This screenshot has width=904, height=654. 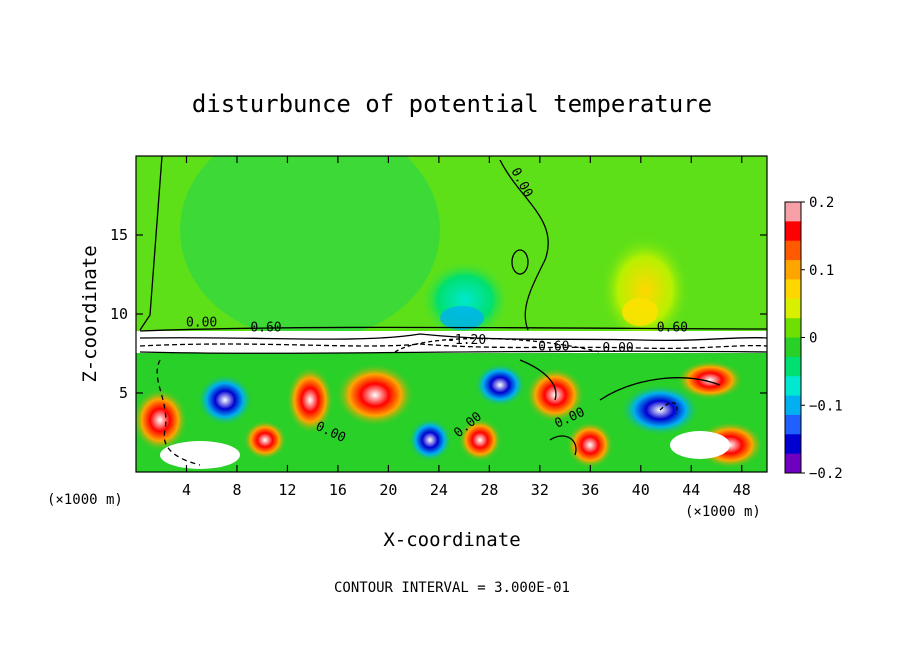 I want to click on x-tick-label: 4, so click(x=186, y=490).